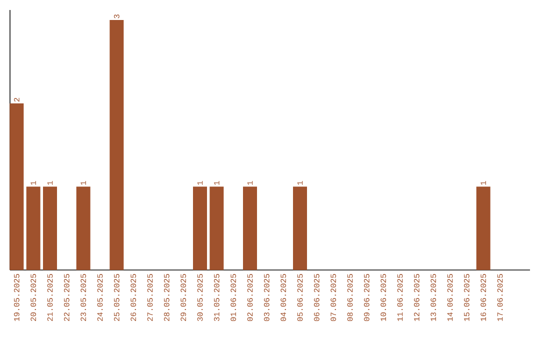 Image resolution: width=540 pixels, height=340 pixels. What do you see at coordinates (333, 298) in the screenshot?
I see `x-tick-label: 07.06.2025` at bounding box center [333, 298].